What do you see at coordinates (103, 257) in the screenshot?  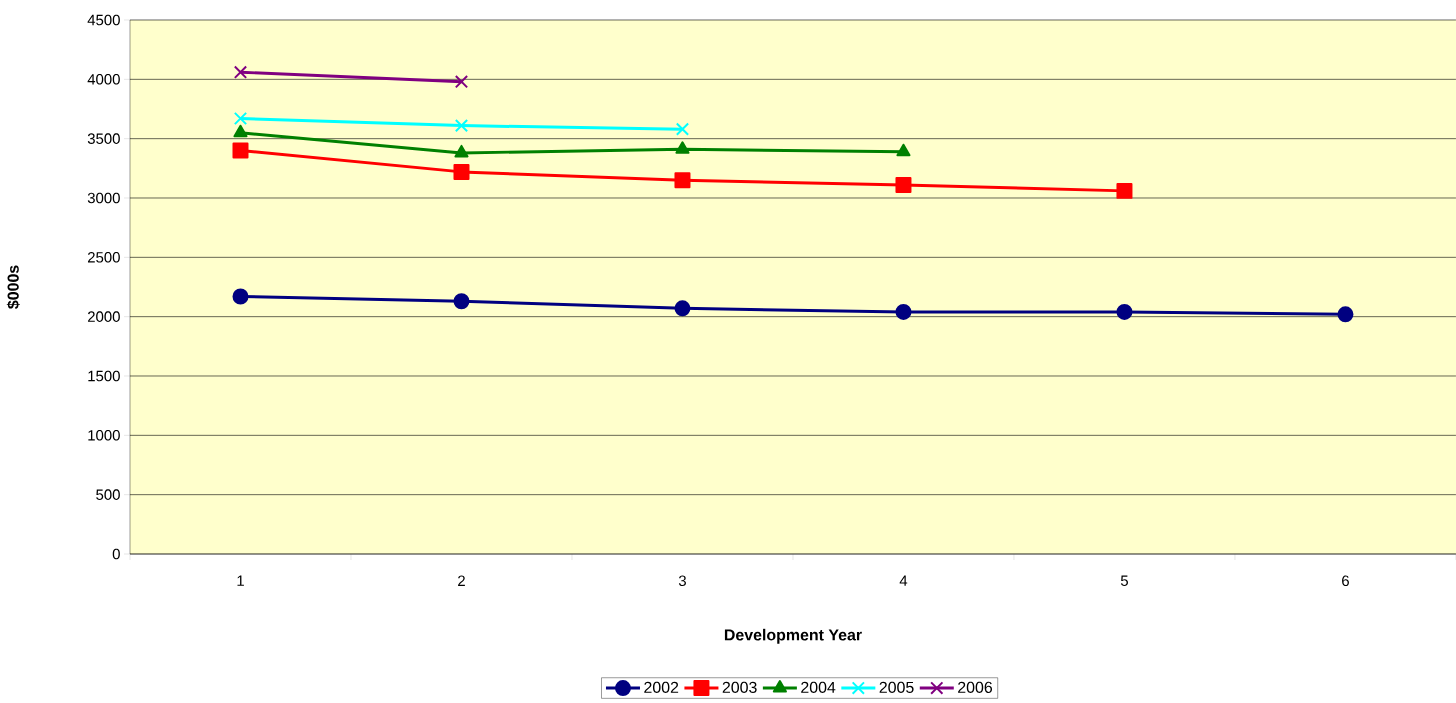 I see `y-tick-label: 2500` at bounding box center [103, 257].